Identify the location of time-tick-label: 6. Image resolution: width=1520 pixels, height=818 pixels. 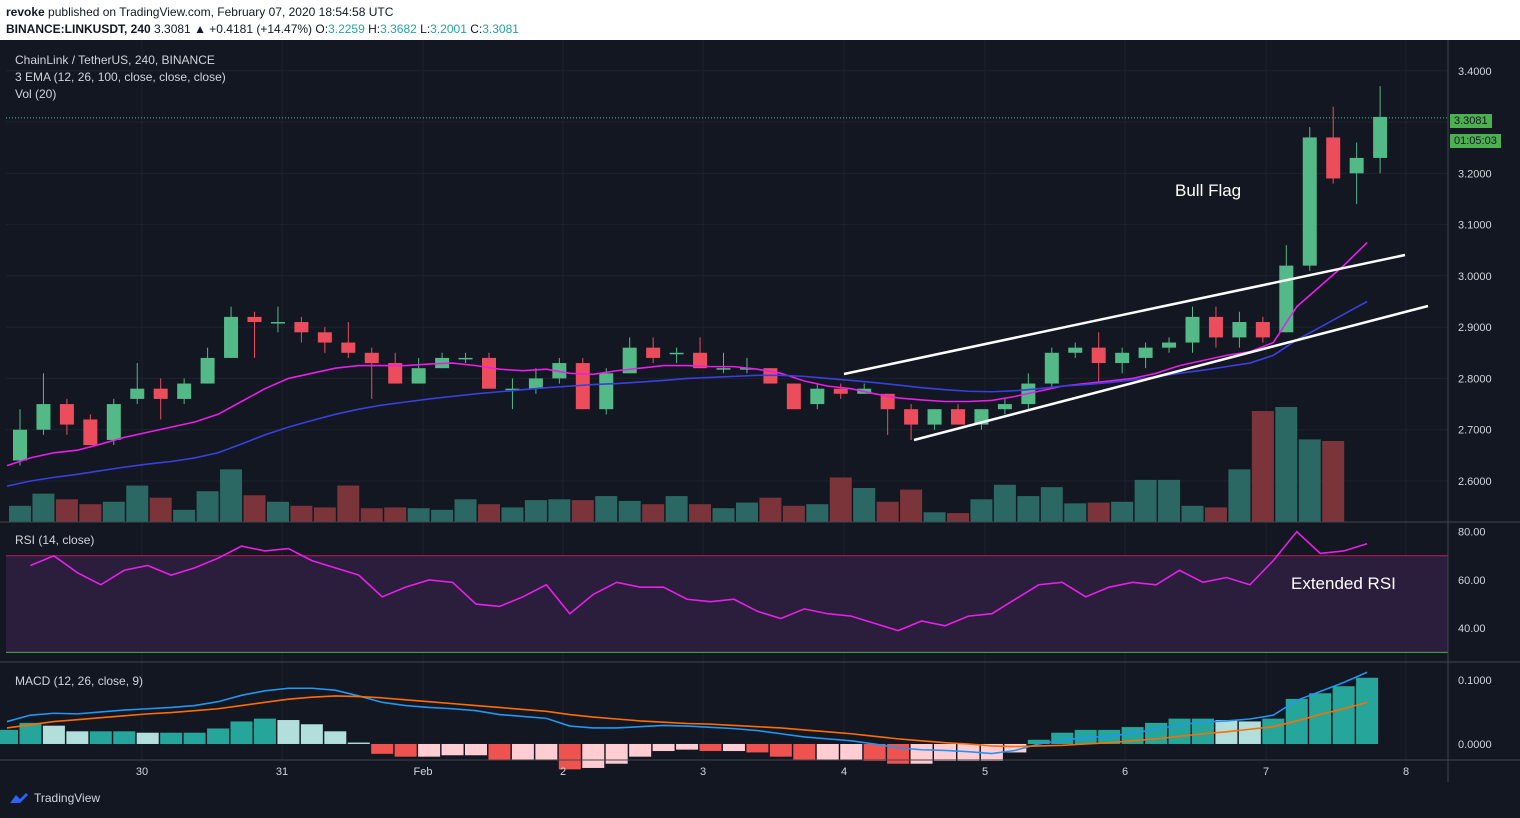
(1125, 772).